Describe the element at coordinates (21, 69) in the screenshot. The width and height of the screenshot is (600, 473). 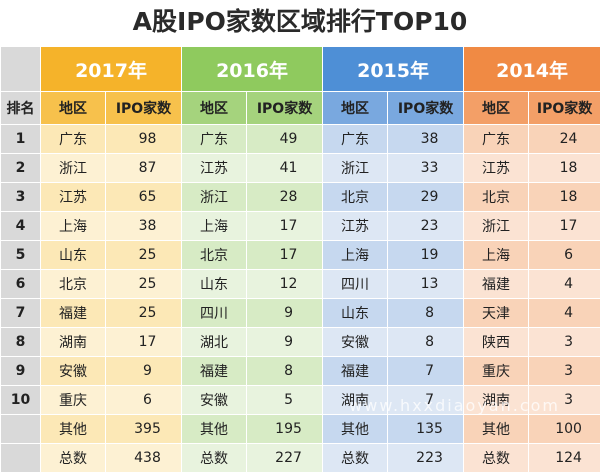
I see `rank-header-blank` at that location.